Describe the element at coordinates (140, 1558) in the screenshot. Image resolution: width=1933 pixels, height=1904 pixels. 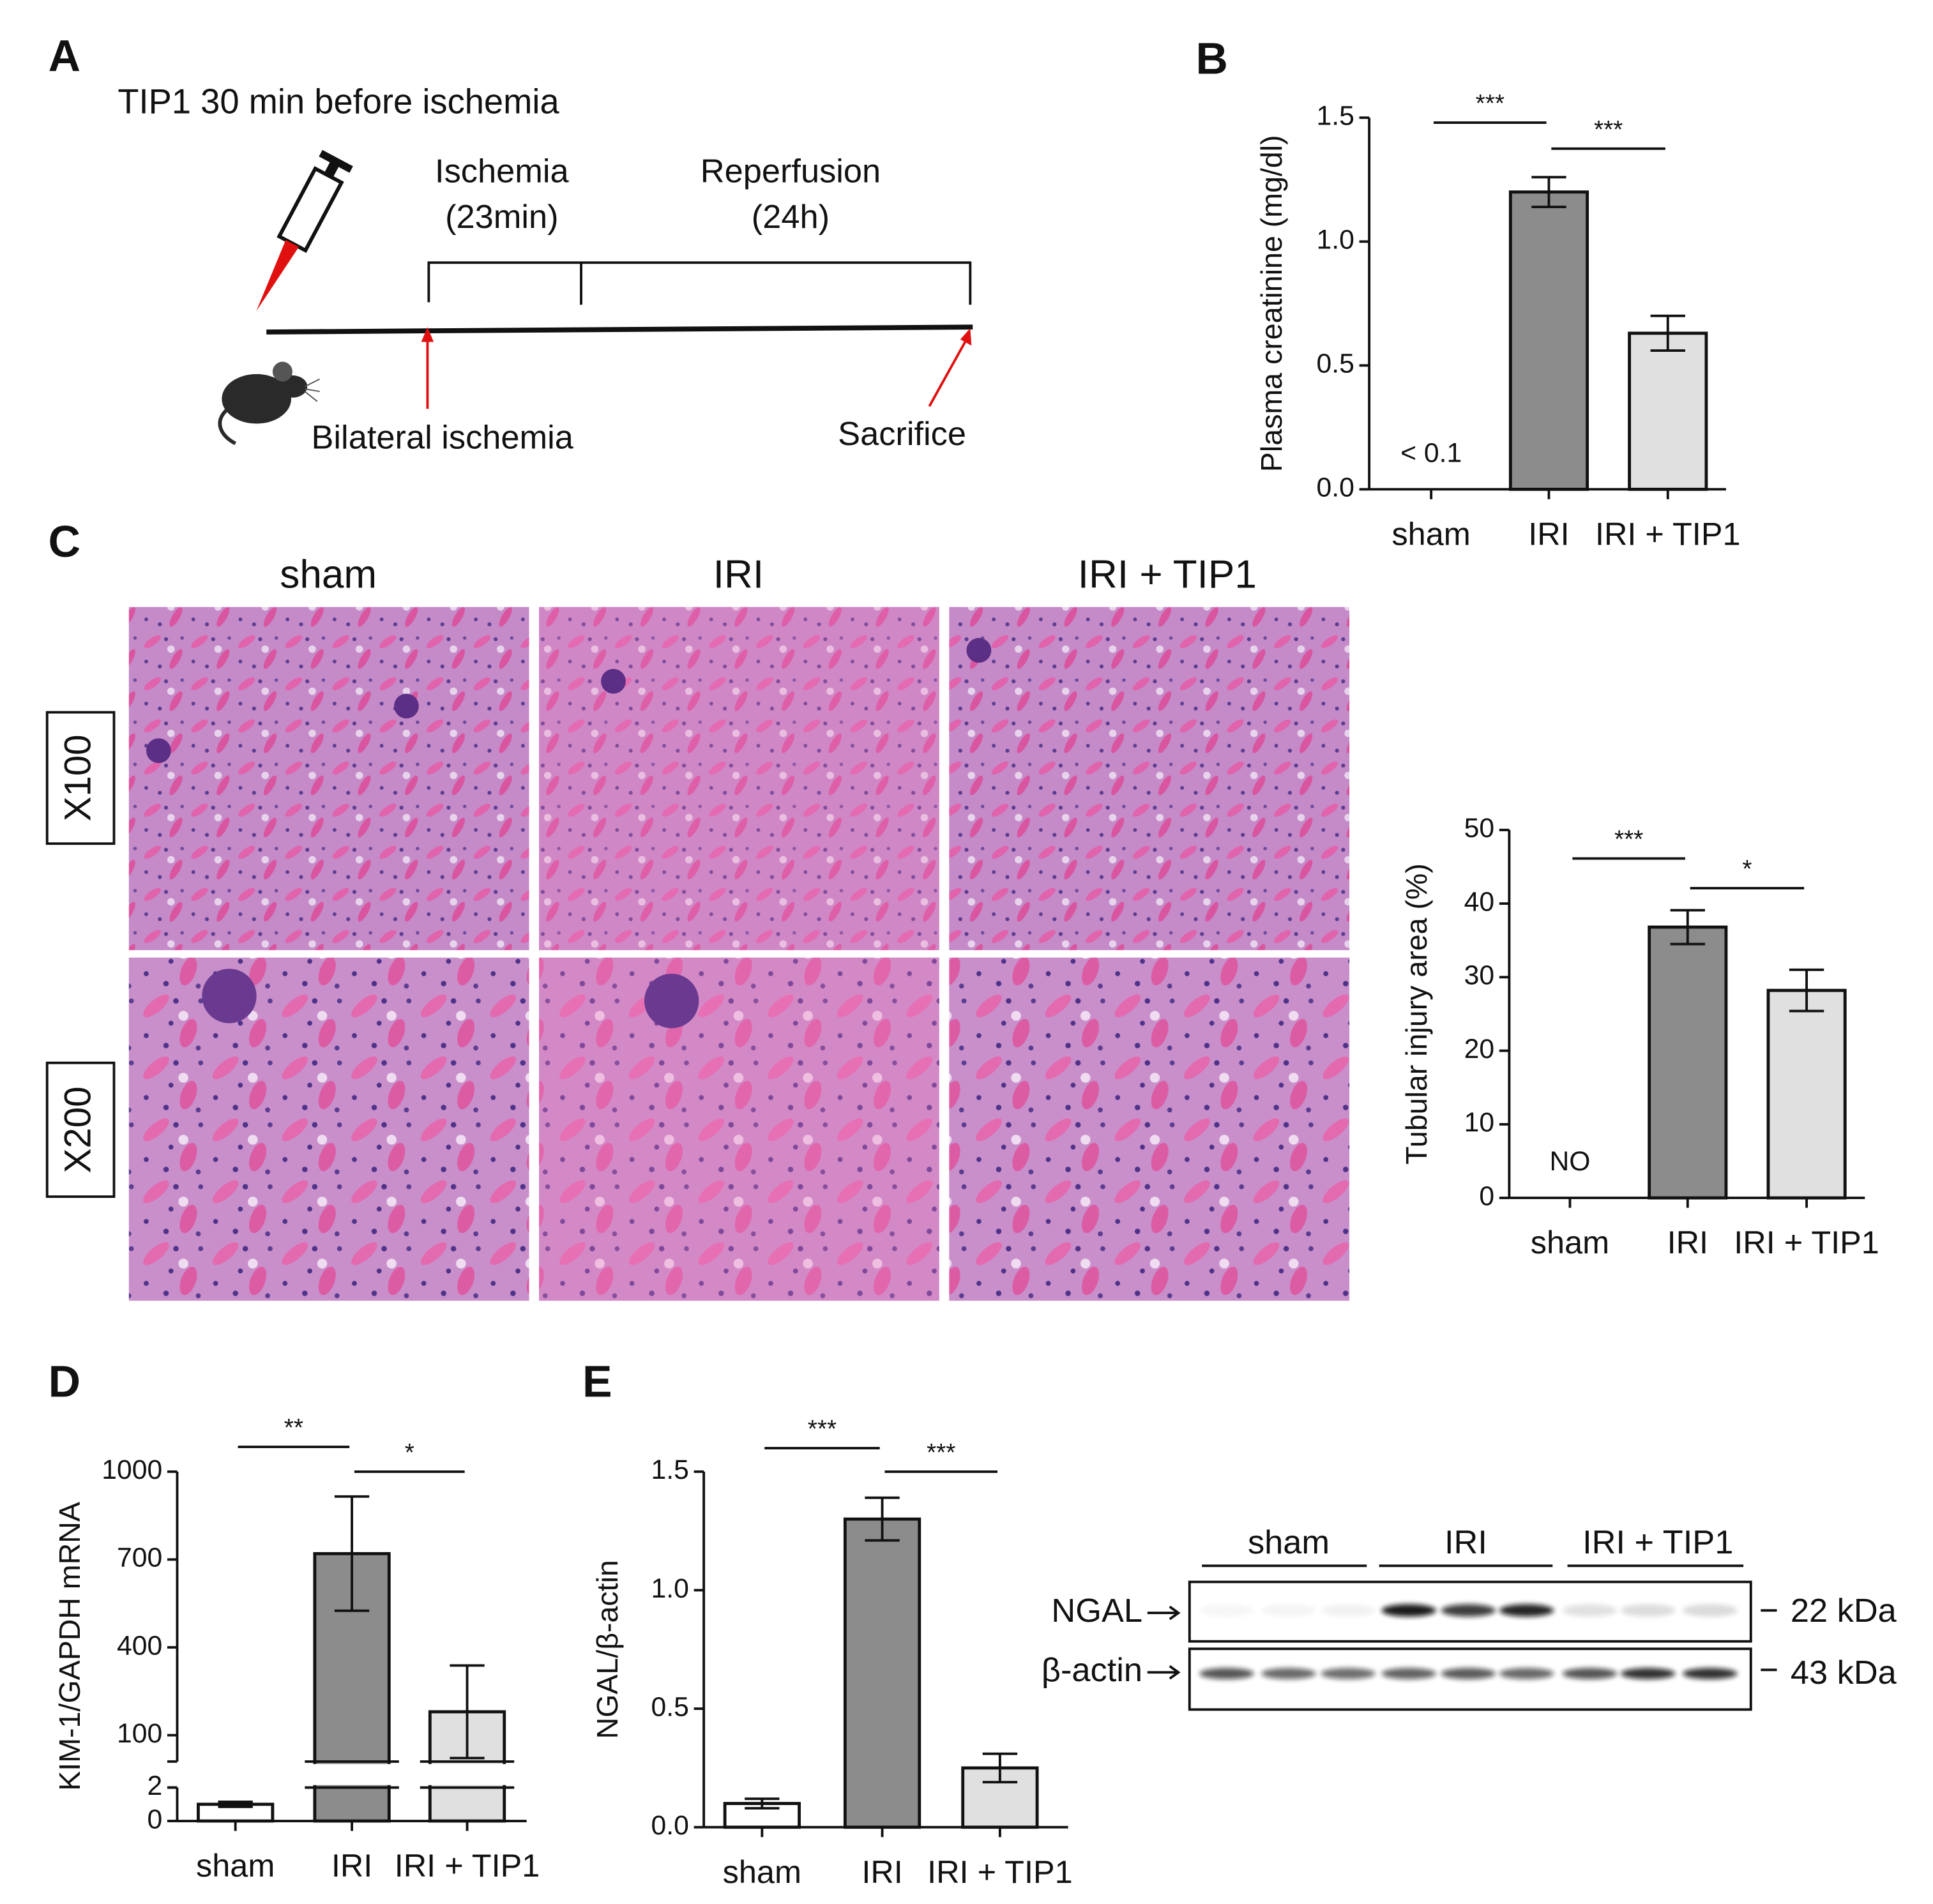
I see `y-tick-label: 700` at that location.